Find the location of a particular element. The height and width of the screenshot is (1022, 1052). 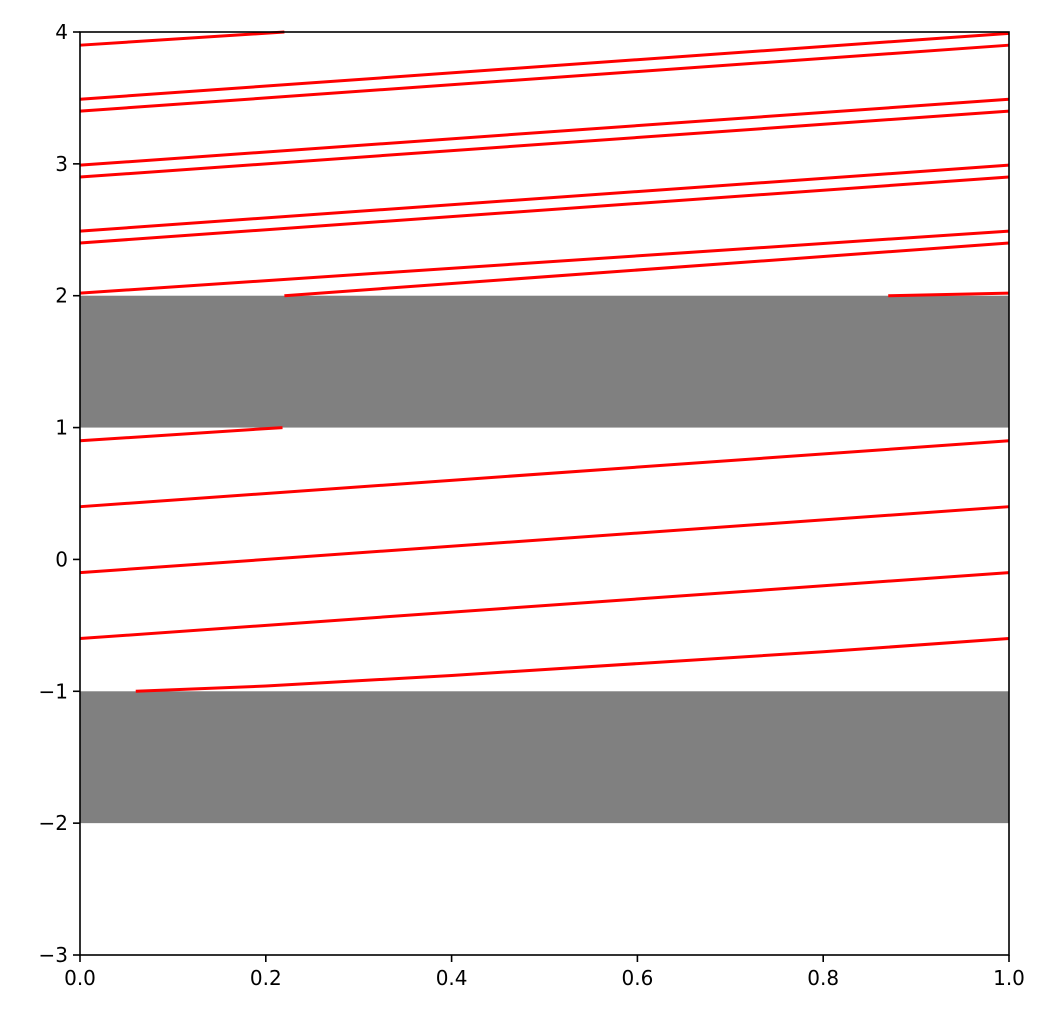

y-tick-label: 1 is located at coordinates (61, 428).